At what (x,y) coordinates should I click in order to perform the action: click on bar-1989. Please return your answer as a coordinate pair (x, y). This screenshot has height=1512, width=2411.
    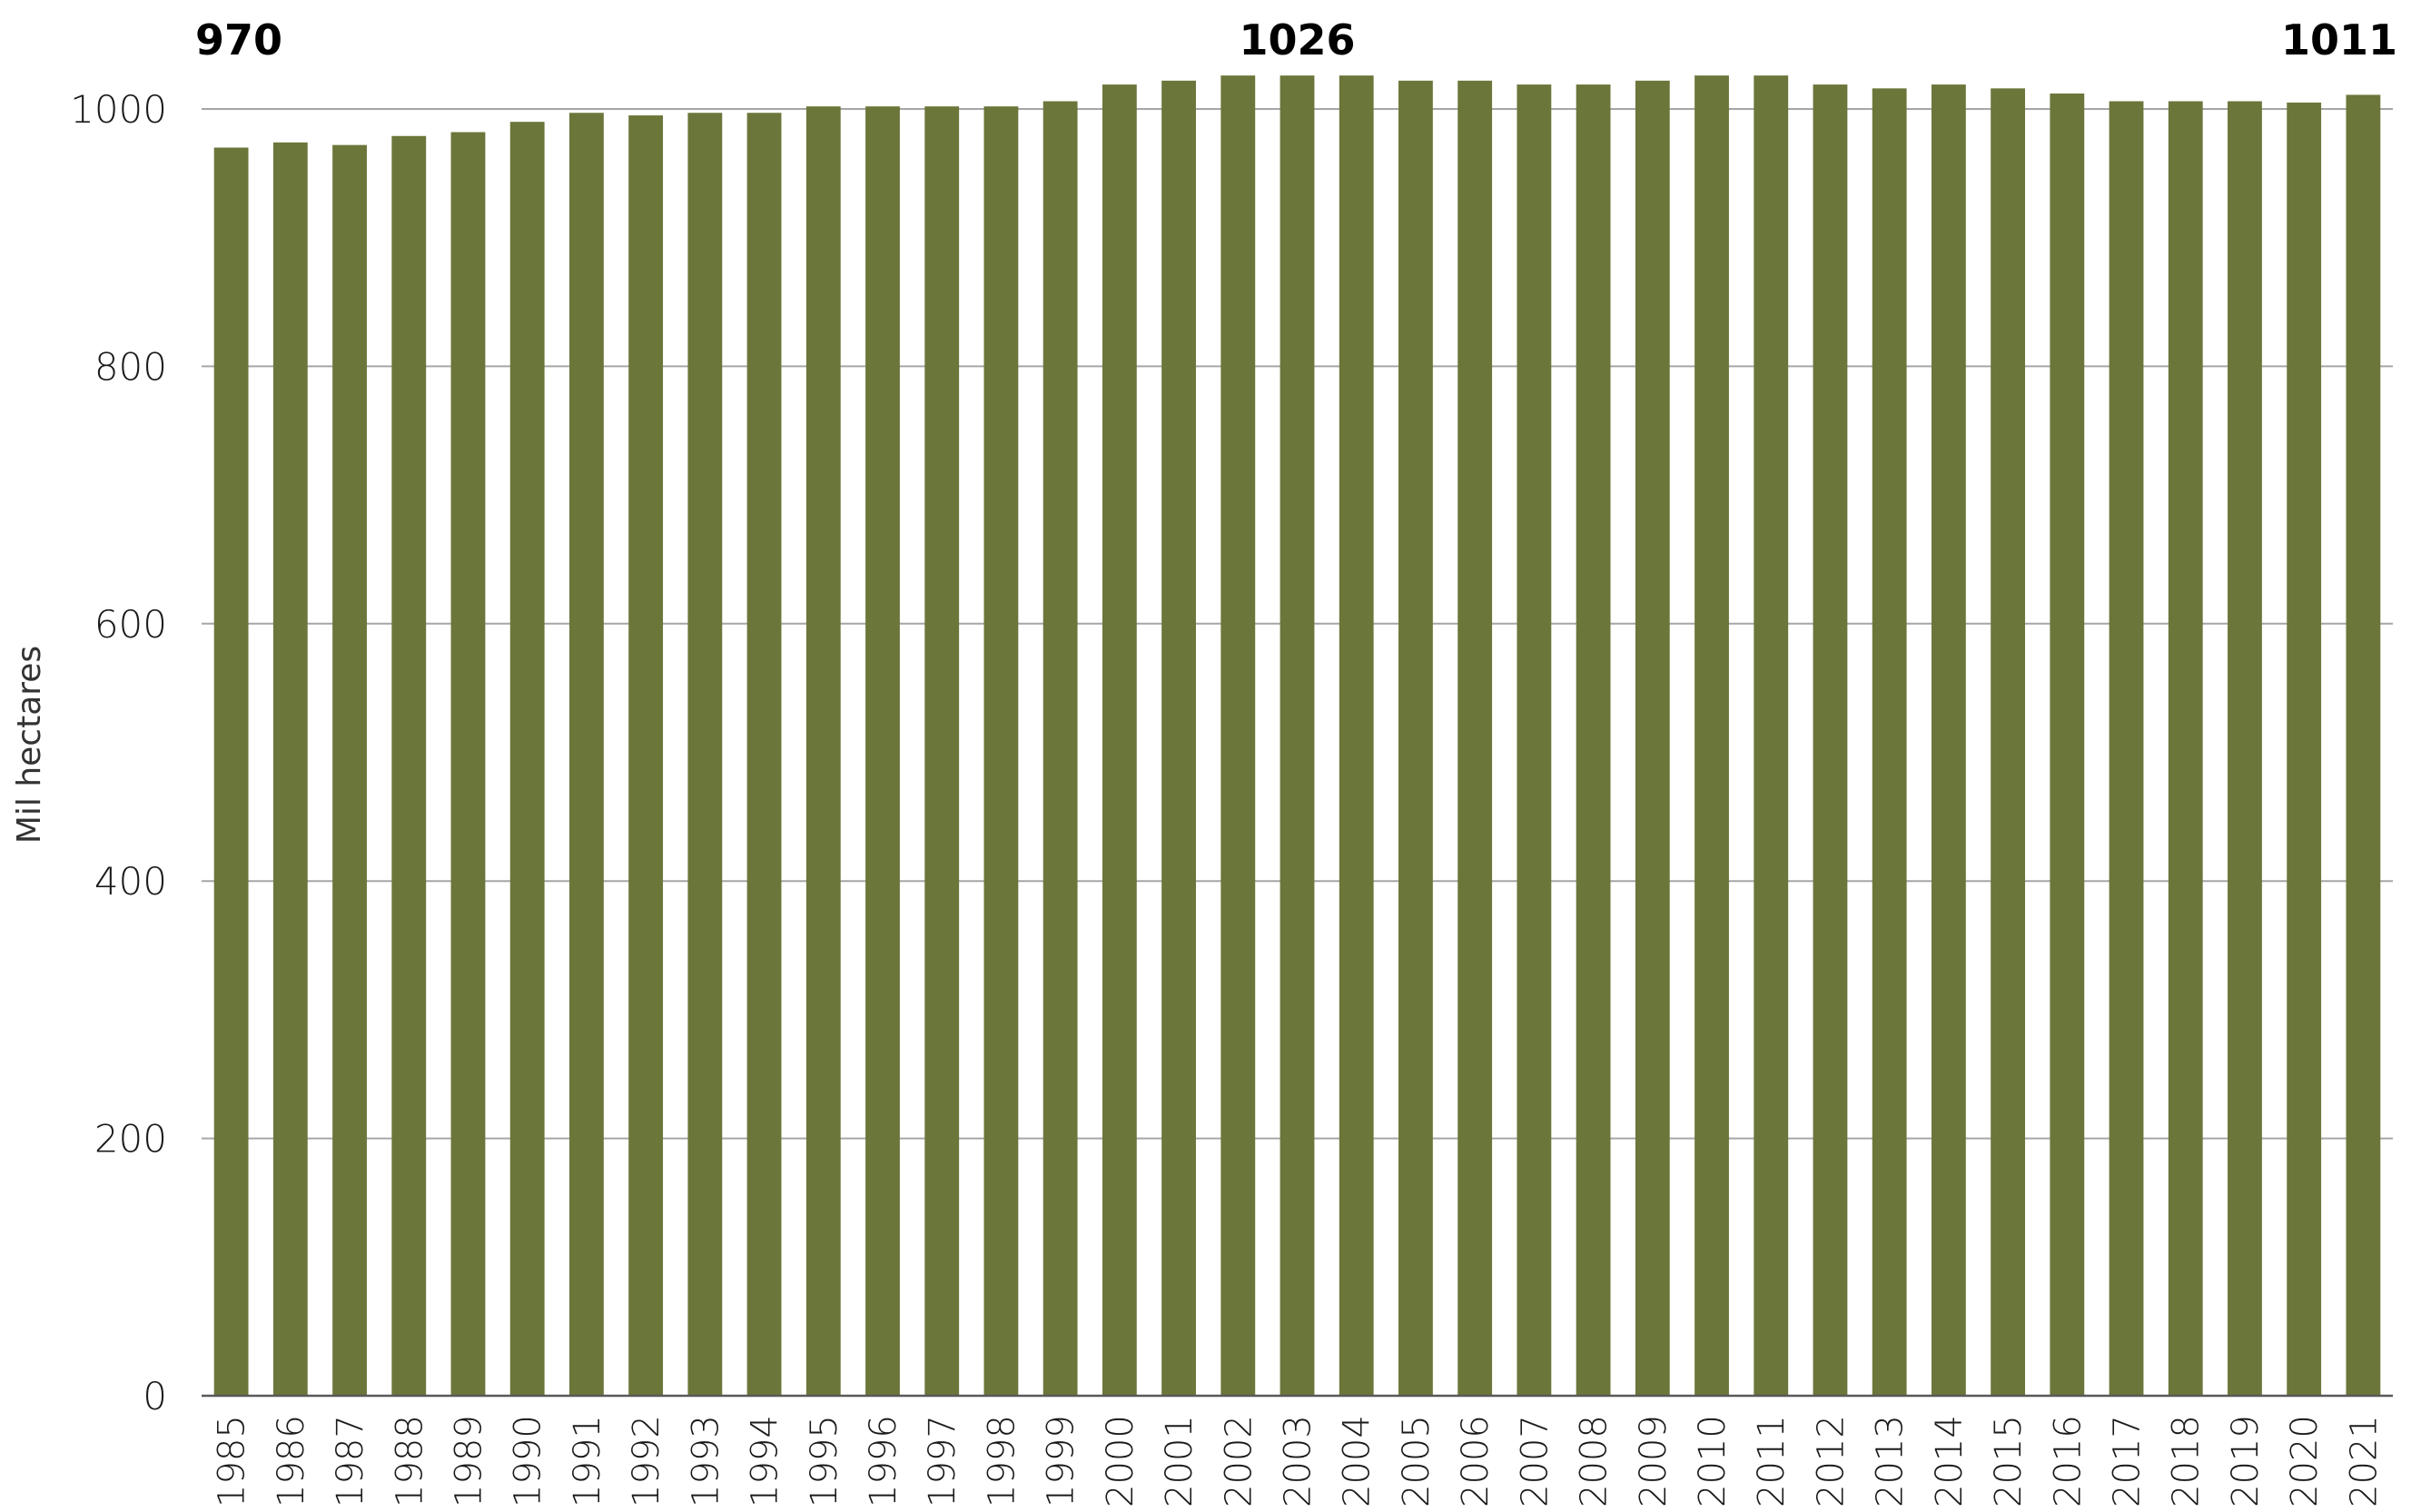
    Looking at the image, I should click on (468, 765).